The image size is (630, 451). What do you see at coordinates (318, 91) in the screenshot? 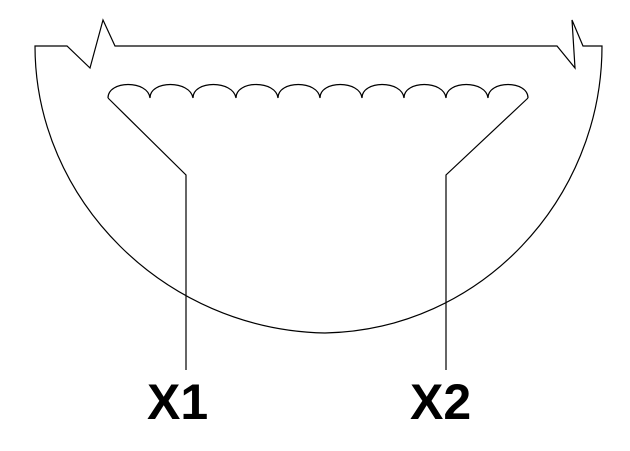
I see `winding-coil` at bounding box center [318, 91].